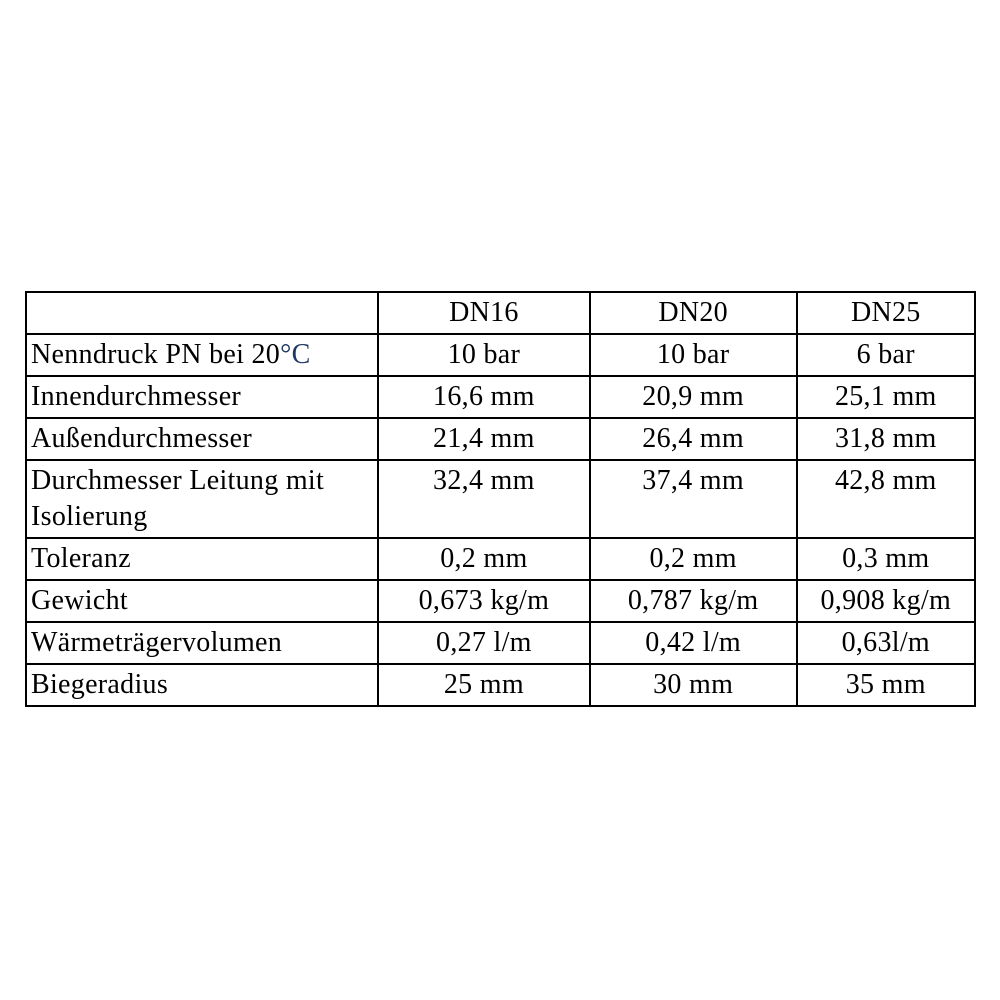 The image size is (1000, 1000). I want to click on row-label: Innendurchmesser, so click(202, 397).